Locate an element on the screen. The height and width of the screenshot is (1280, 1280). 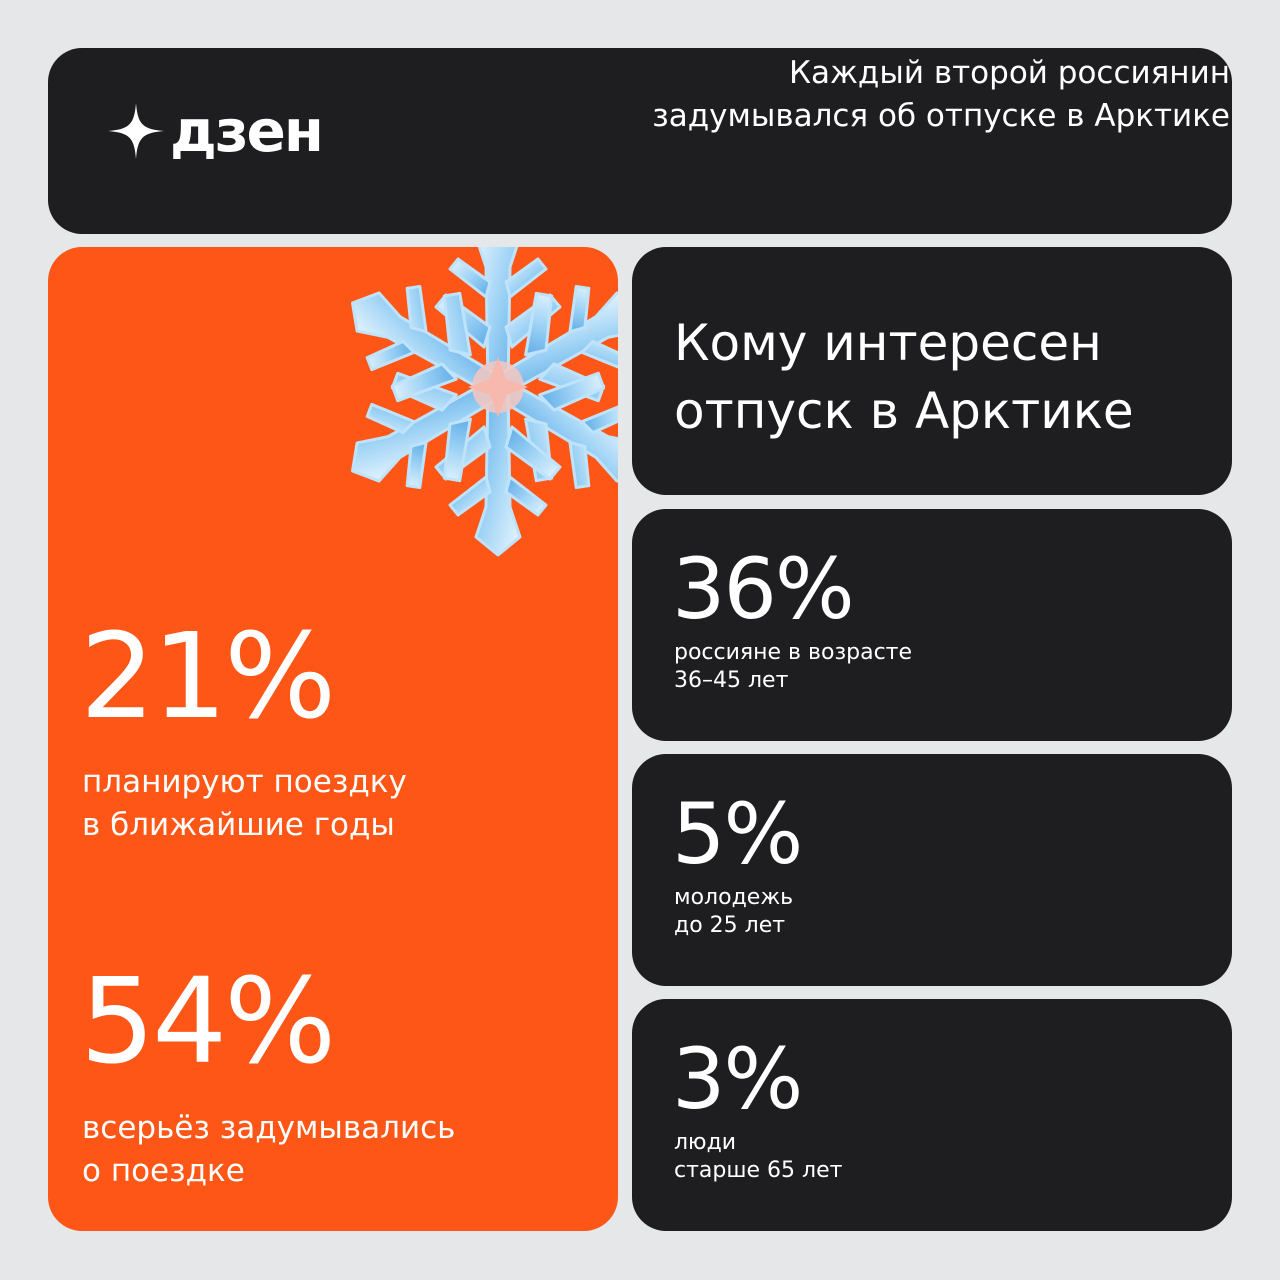
caption-line-2: в ближайшие годы is located at coordinates (238, 825).